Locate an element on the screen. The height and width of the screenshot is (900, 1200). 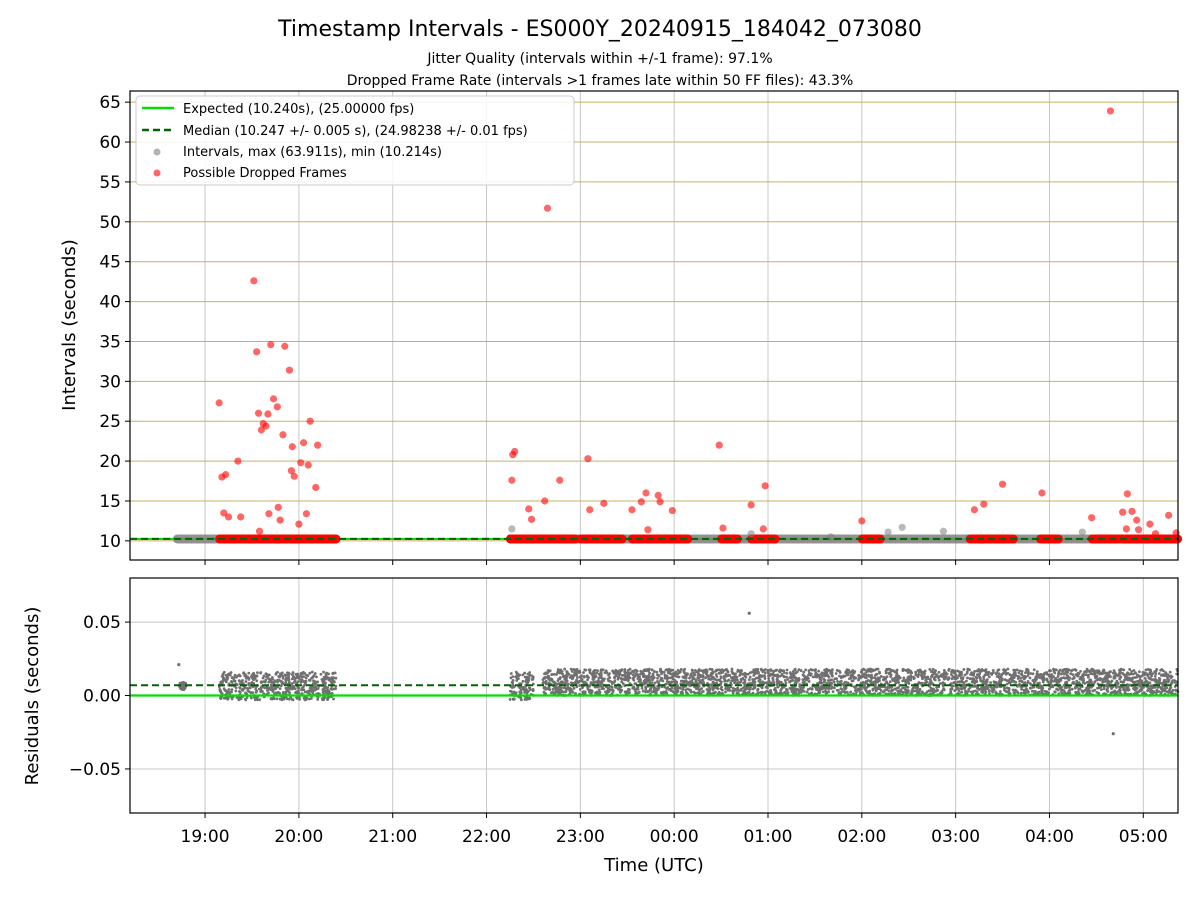
intervals-y-tick-label: 15 is located at coordinates (110, 502).